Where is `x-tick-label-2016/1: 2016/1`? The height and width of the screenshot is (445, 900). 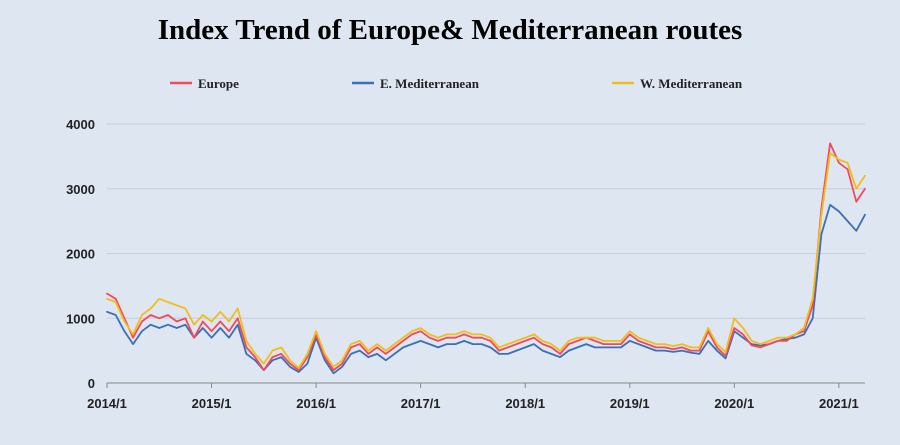 x-tick-label-2016/1: 2016/1 is located at coordinates (316, 403).